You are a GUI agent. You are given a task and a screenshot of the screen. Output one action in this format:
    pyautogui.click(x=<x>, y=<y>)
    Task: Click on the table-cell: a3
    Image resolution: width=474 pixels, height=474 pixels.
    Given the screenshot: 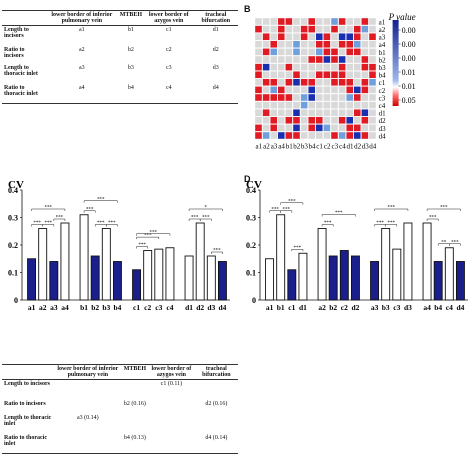 What is the action you would take?
    pyautogui.click(x=82, y=67)
    